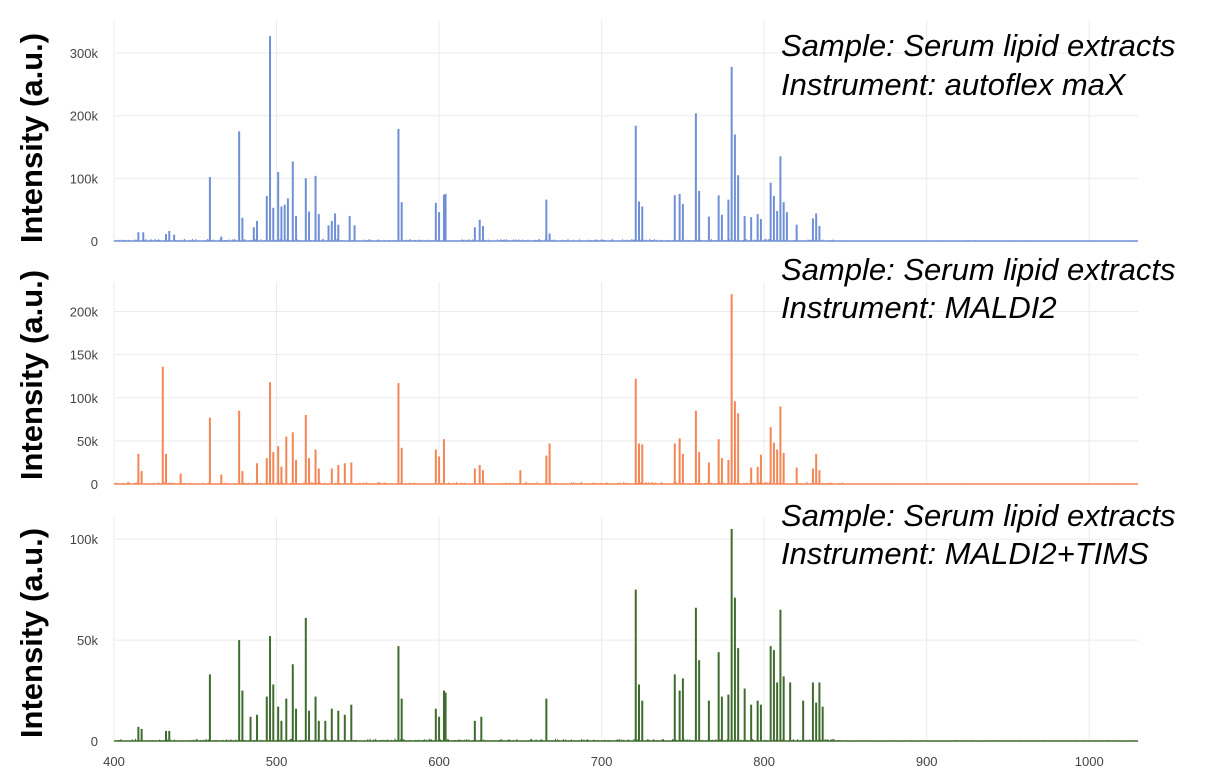  I want to click on x-tick-label: 1000, so click(1089, 761).